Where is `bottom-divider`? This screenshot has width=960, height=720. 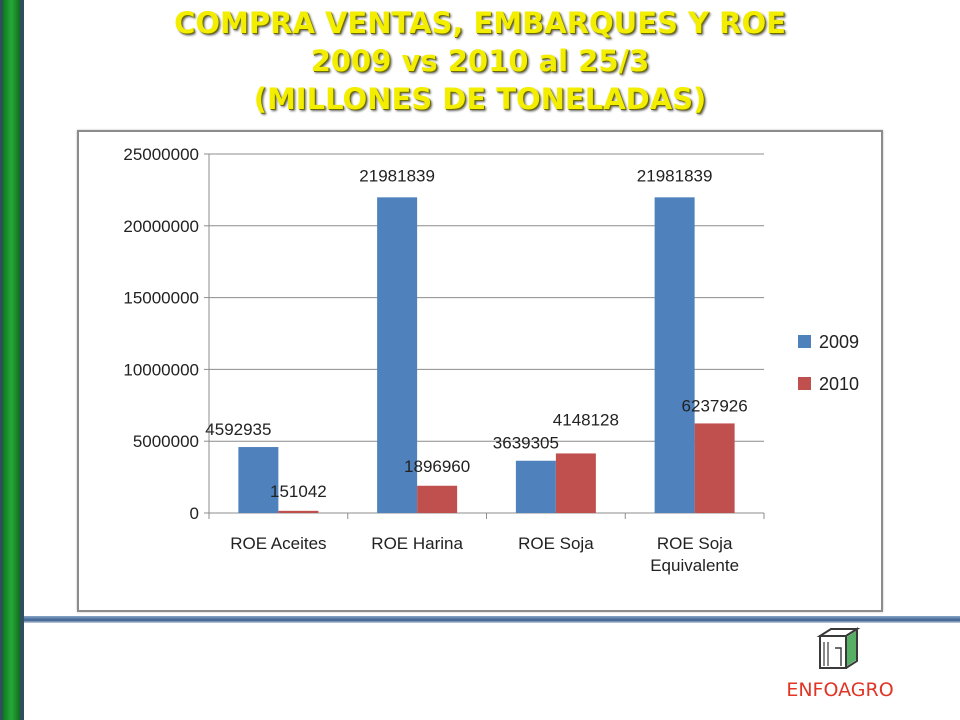 bottom-divider is located at coordinates (492, 619).